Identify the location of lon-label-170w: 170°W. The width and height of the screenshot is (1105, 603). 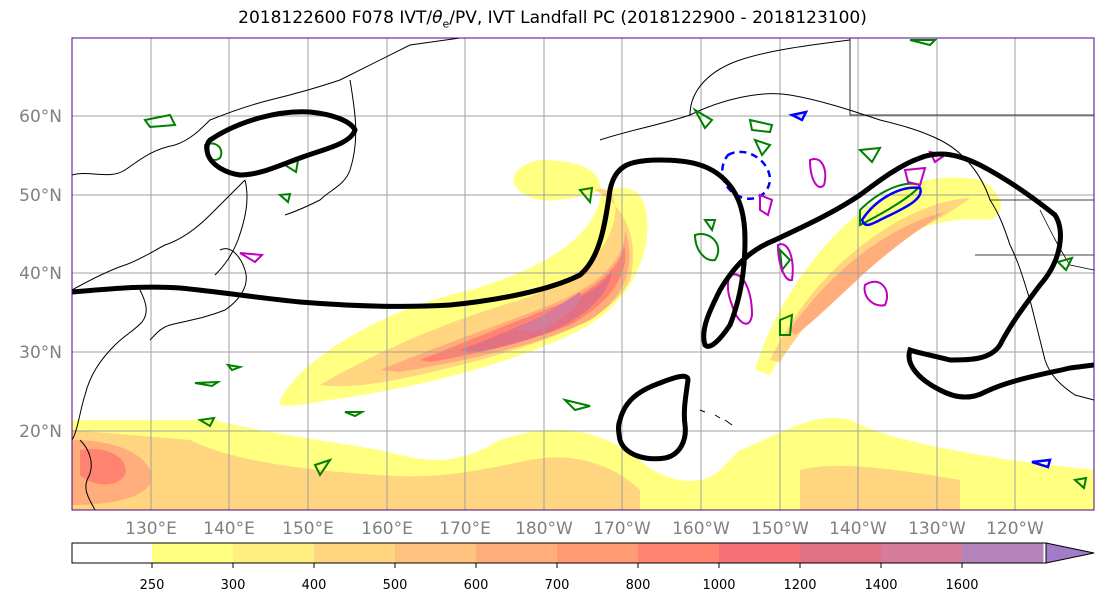
(622, 529).